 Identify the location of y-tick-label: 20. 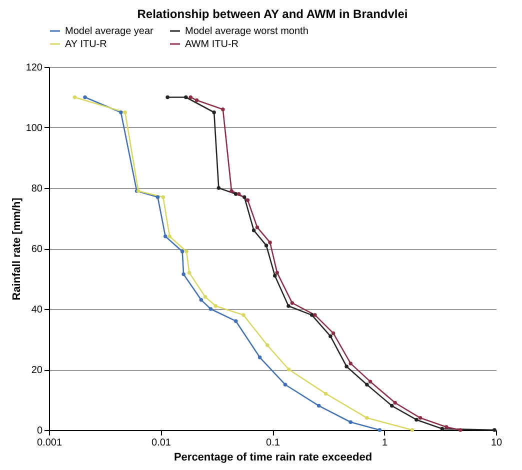
(37, 370).